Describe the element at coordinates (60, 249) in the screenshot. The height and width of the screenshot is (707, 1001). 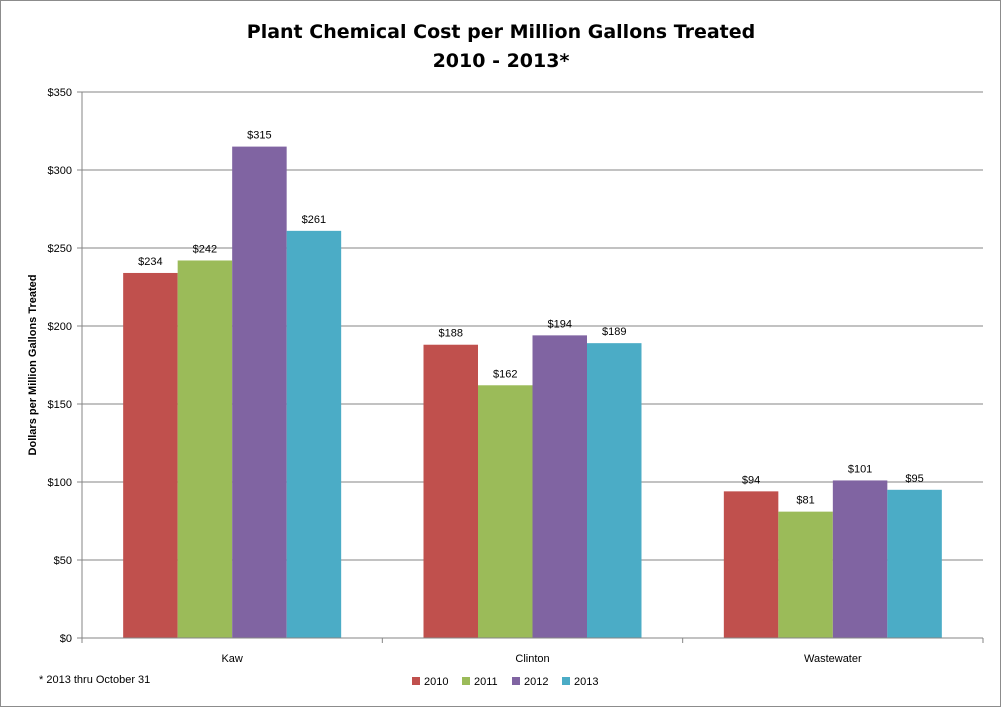
I see `y-tick-label: $250` at that location.